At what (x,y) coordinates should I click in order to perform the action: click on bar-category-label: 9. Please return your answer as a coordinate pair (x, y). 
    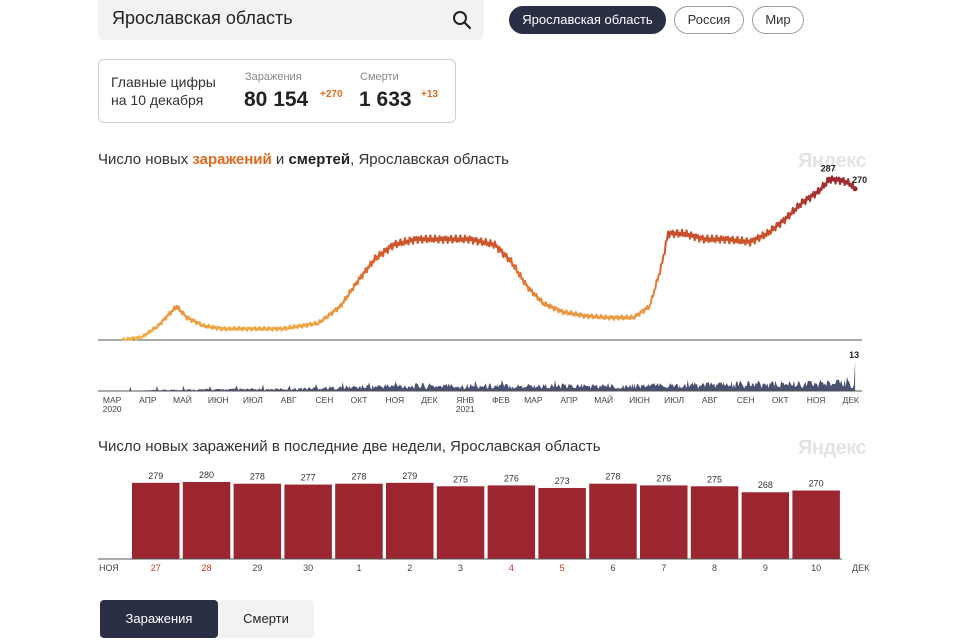
    Looking at the image, I should click on (765, 568).